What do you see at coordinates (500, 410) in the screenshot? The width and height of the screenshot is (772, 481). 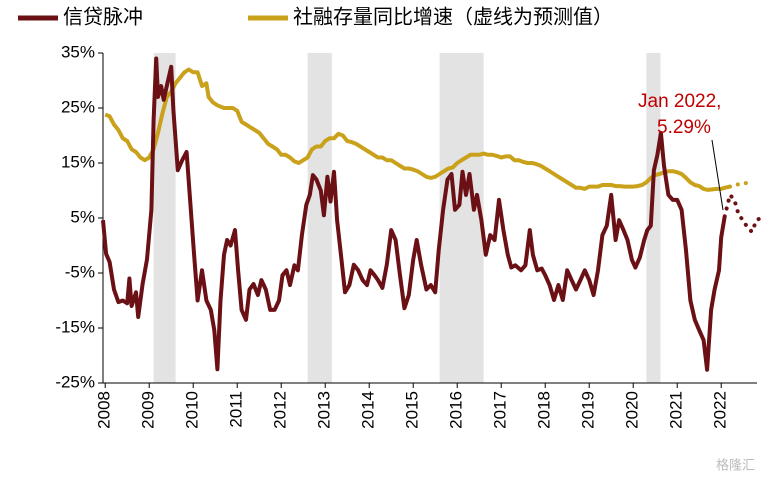 I see `x-tick-label: 2017` at bounding box center [500, 410].